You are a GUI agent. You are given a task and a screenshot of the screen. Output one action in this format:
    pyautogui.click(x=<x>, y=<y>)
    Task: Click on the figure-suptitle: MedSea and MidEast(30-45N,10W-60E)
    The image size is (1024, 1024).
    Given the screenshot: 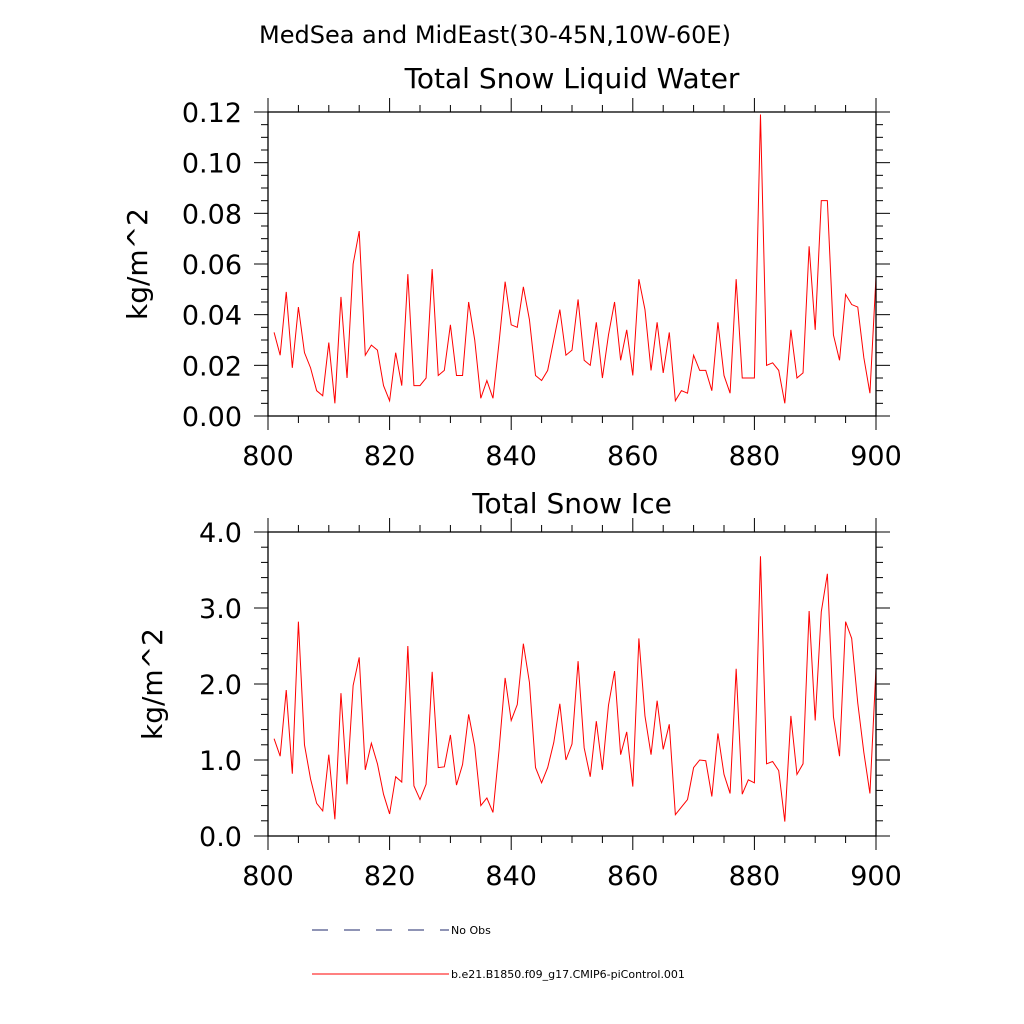 What is the action you would take?
    pyautogui.click(x=495, y=35)
    